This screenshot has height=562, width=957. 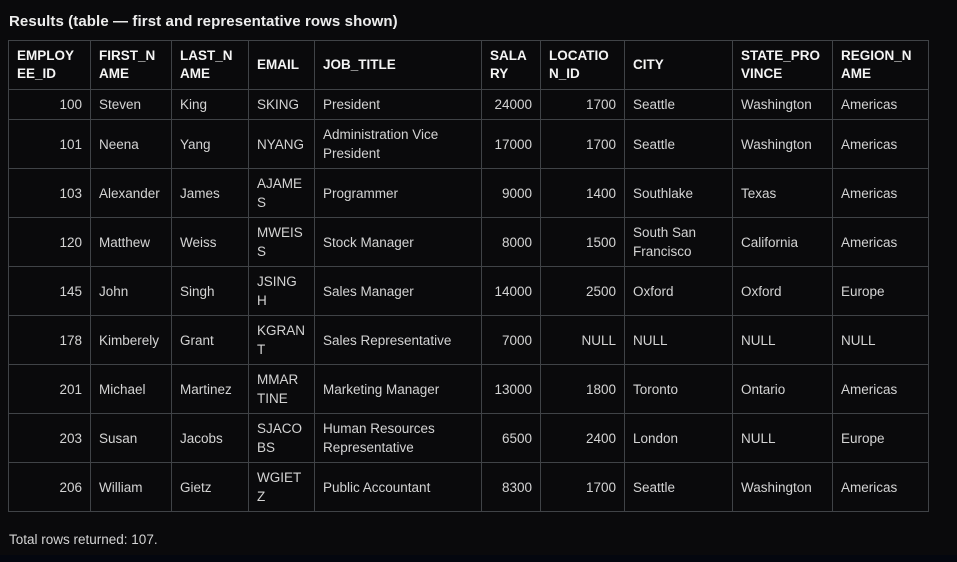 What do you see at coordinates (678, 242) in the screenshot?
I see `table-cell: South San Francisco` at bounding box center [678, 242].